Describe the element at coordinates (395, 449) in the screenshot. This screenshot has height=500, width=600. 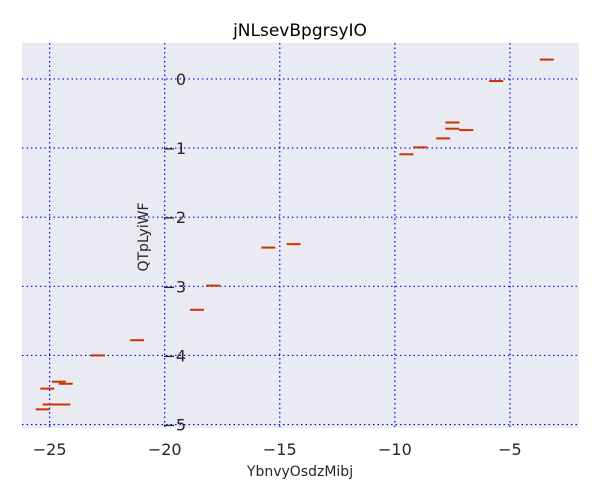
I see `x-tick-label: −10` at that location.